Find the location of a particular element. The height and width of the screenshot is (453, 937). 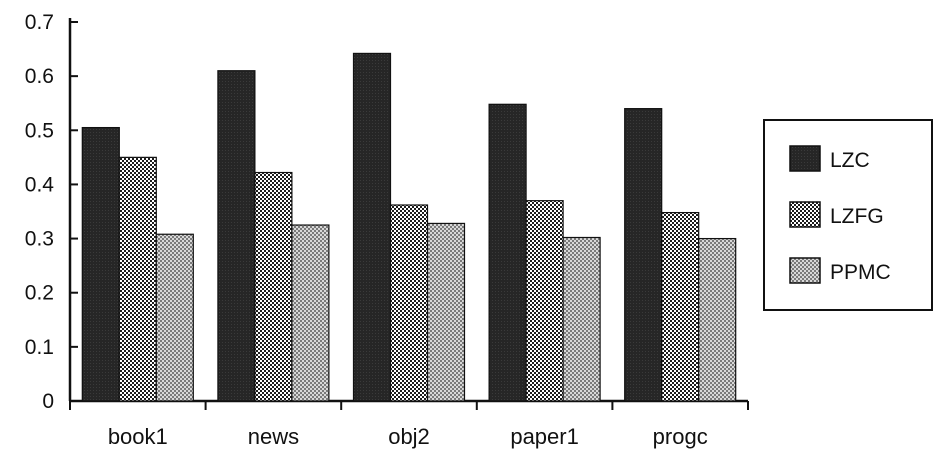

bar-lzc-progc is located at coordinates (643, 255).